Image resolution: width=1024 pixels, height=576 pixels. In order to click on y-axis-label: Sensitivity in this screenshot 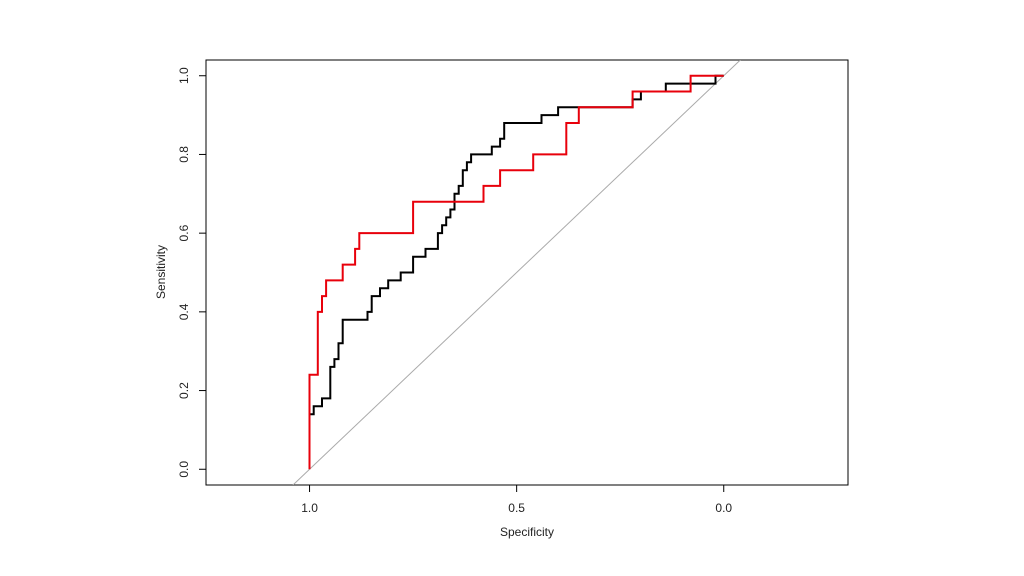, I will do `click(161, 272)`.